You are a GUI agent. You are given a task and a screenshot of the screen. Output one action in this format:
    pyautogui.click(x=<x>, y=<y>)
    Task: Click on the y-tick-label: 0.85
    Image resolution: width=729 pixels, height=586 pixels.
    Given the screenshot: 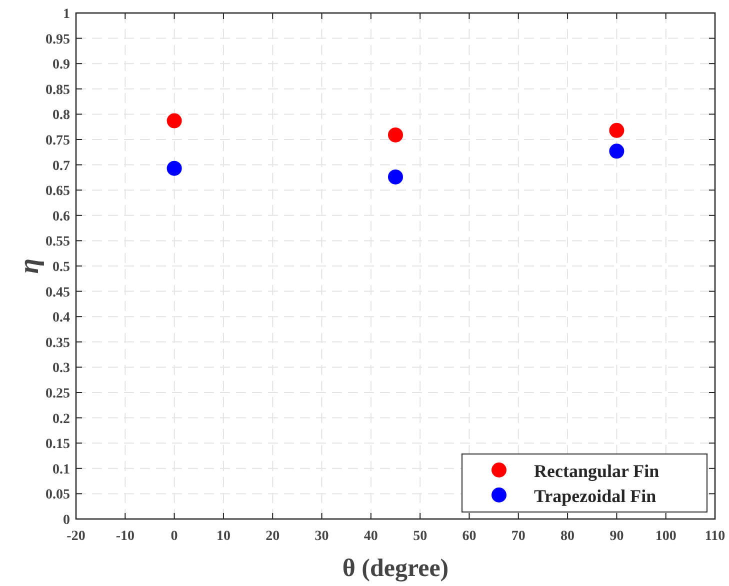 What is the action you would take?
    pyautogui.click(x=58, y=90)
    